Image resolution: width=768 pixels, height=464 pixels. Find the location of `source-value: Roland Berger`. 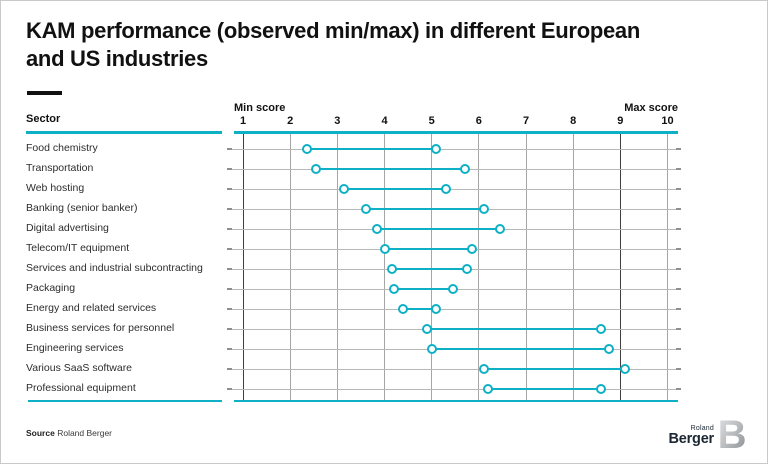

source-value: Roland Berger is located at coordinates (85, 433).